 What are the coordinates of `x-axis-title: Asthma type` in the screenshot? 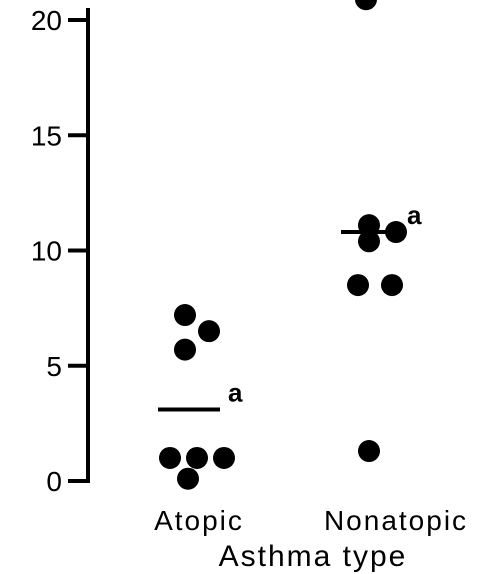 It's located at (313, 556).